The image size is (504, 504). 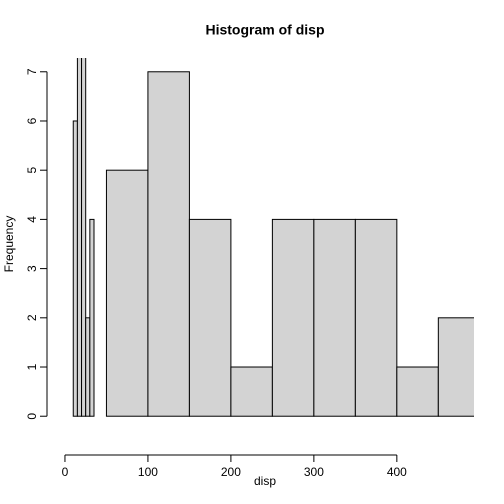 What do you see at coordinates (32, 366) in the screenshot?
I see `y-tick-label: 1` at bounding box center [32, 366].